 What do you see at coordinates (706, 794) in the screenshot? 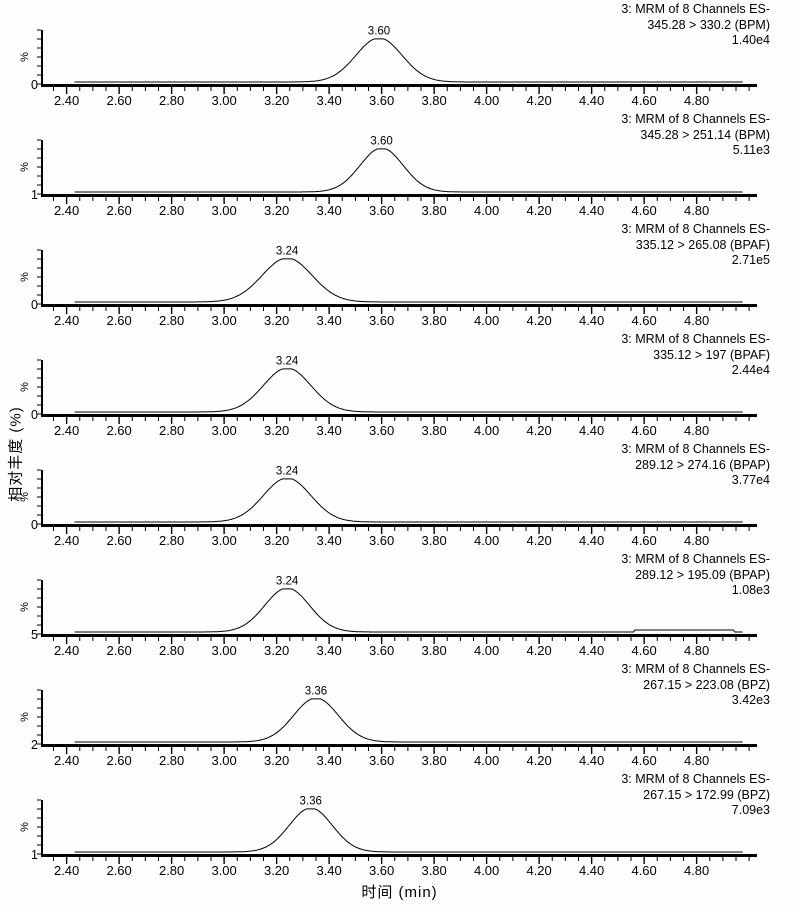
I see `channel-transition: 267.15 > 172.99 (BPZ)` at bounding box center [706, 794].